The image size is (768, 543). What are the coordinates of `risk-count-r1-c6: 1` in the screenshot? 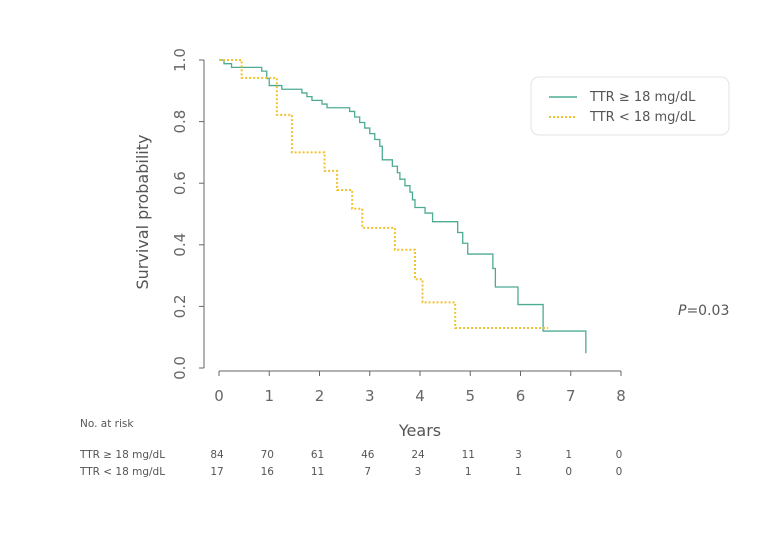 It's located at (518, 472).